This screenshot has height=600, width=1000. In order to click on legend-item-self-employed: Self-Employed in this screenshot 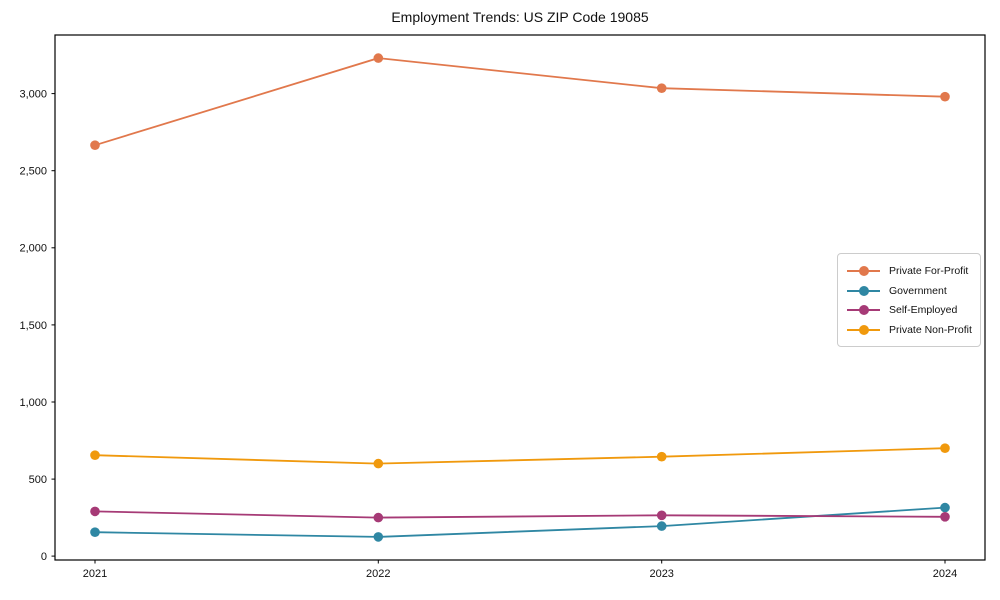, I will do `click(909, 311)`.